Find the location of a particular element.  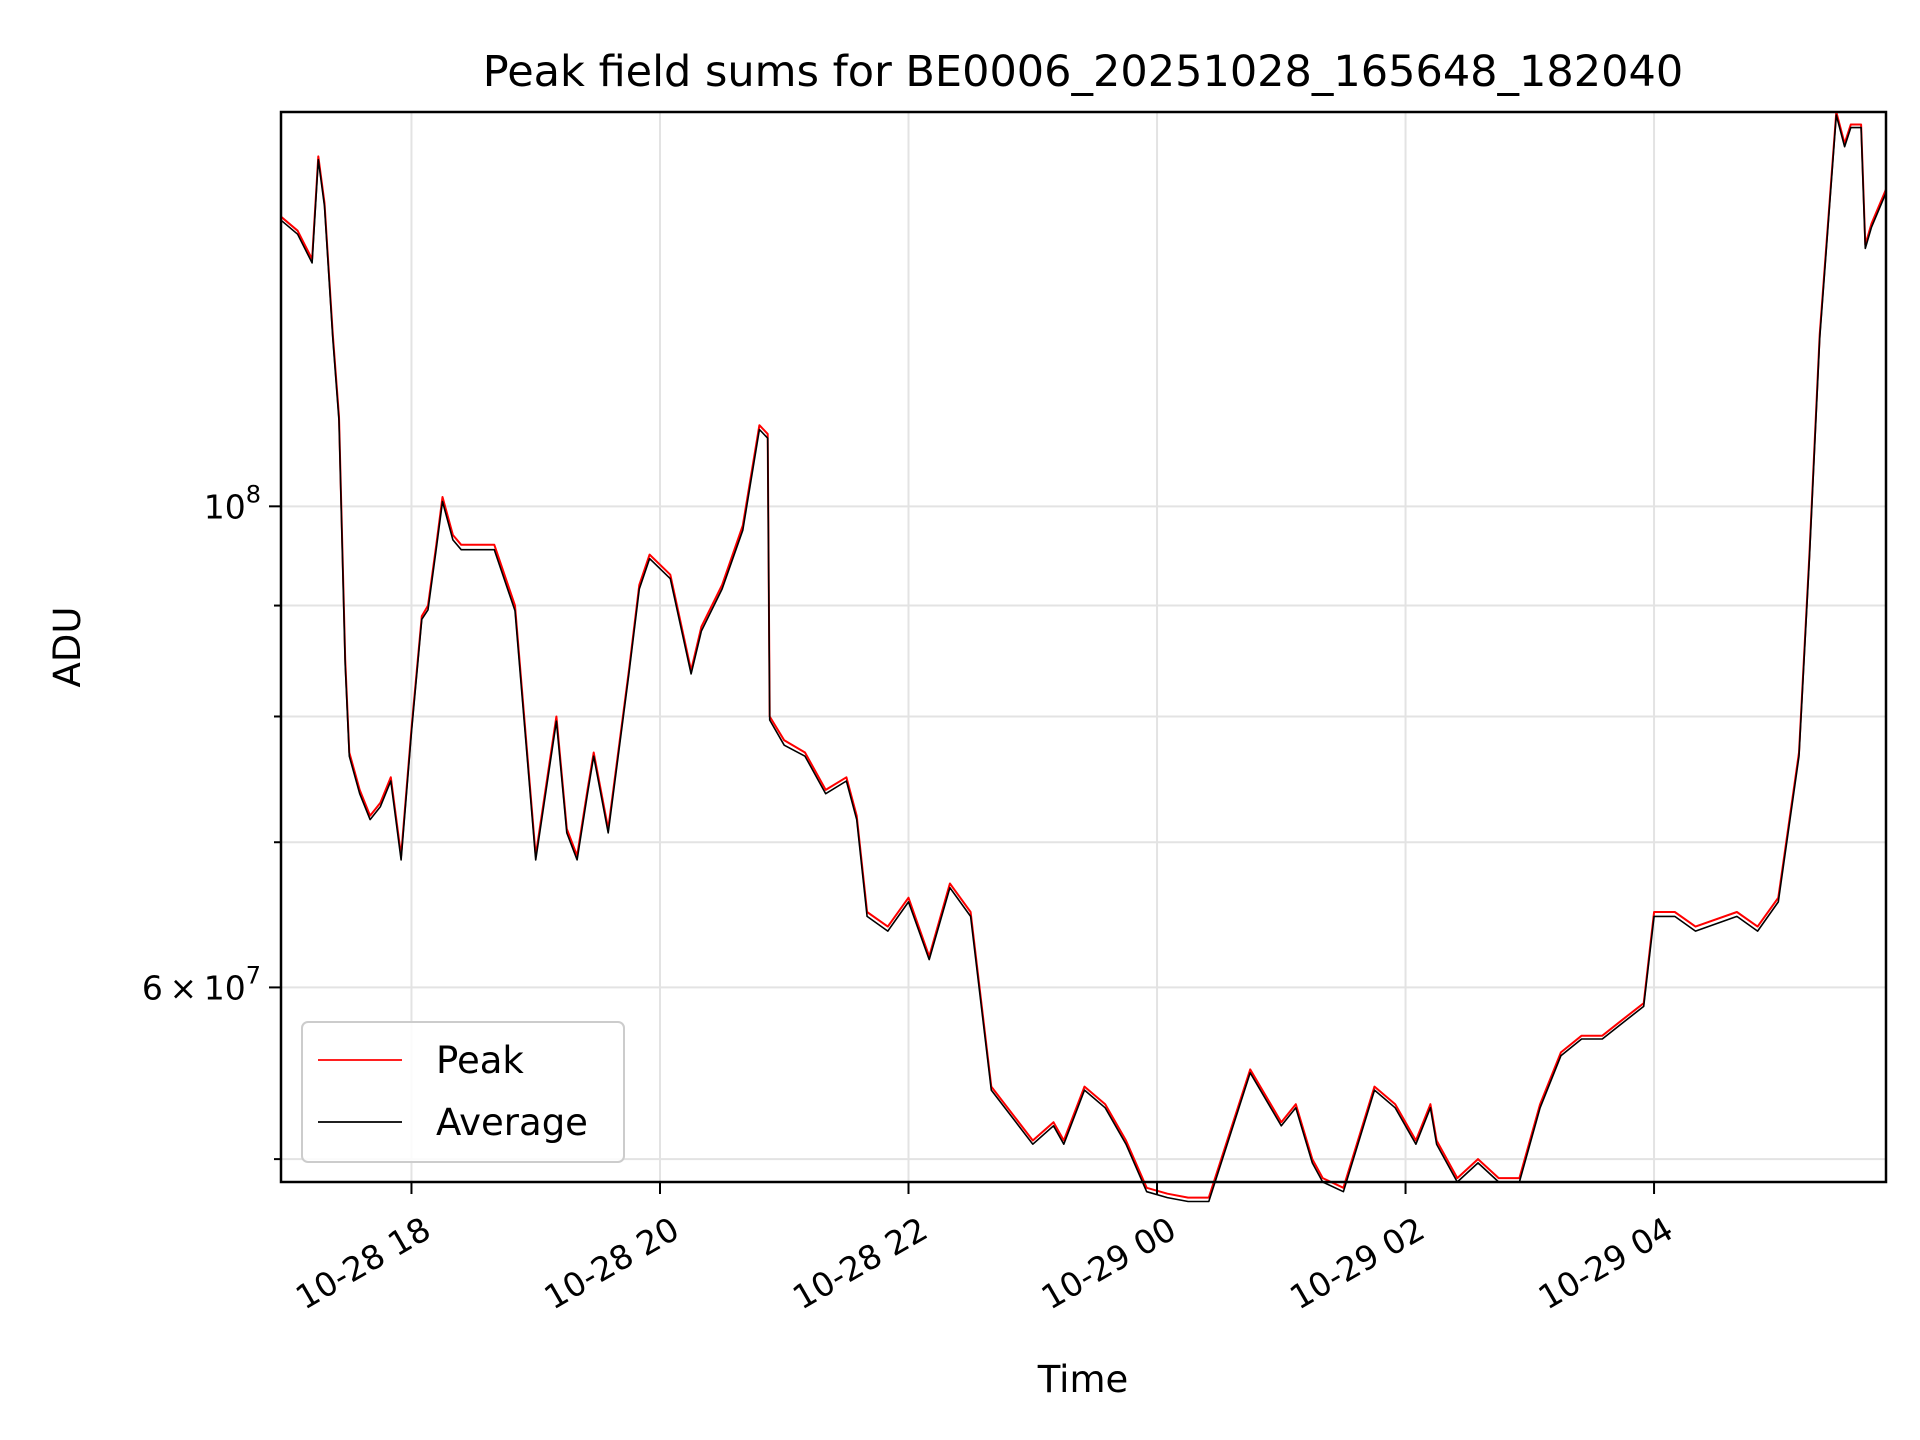

y-axis-label: ADU is located at coordinates (67, 647).